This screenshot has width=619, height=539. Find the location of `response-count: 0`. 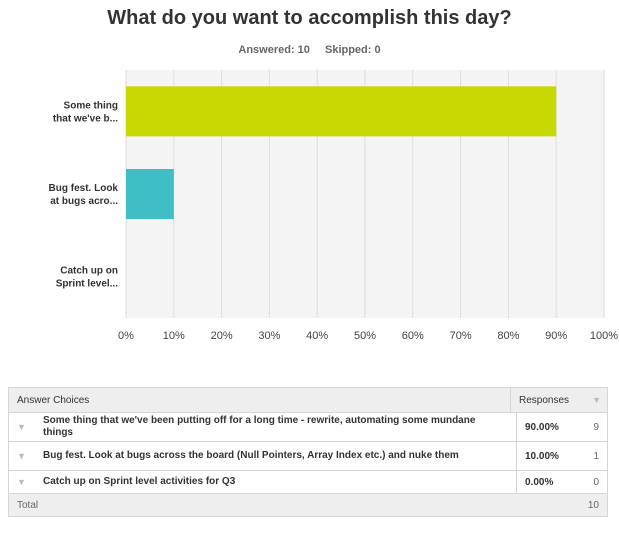

response-count: 0 is located at coordinates (596, 482).